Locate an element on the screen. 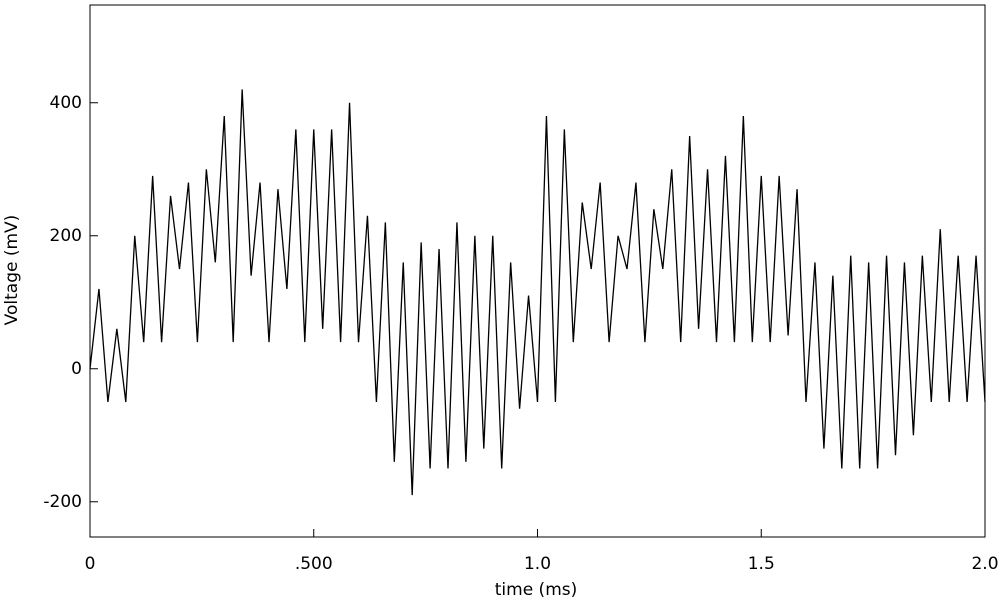  x-tick-label: 2.0 is located at coordinates (984, 564).